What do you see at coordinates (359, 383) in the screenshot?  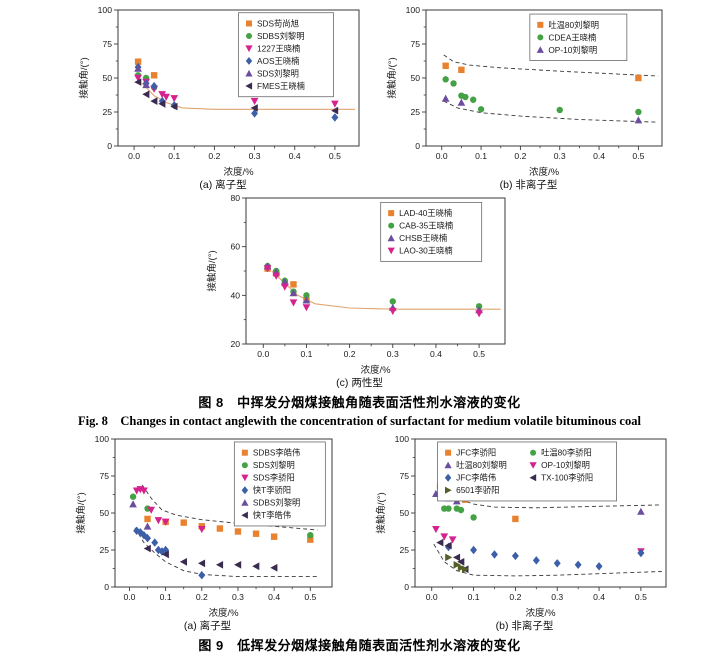 I see `chart-fig8c-subcaption: (c) 两性型` at bounding box center [359, 383].